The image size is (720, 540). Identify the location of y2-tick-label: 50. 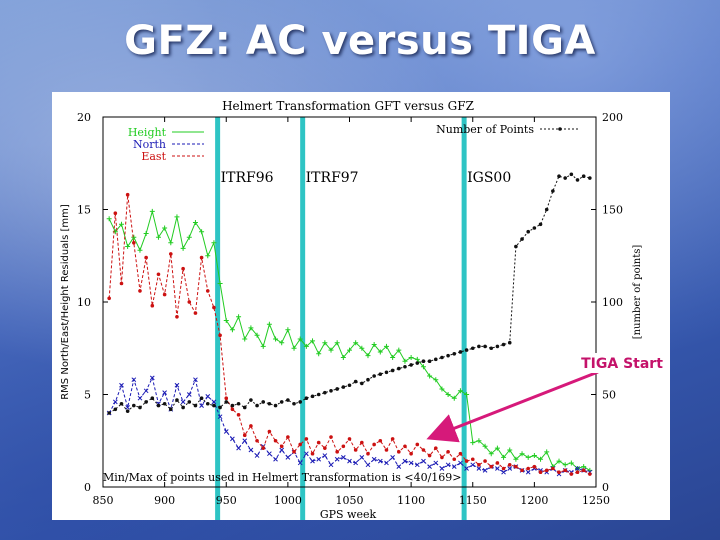
(609, 395).